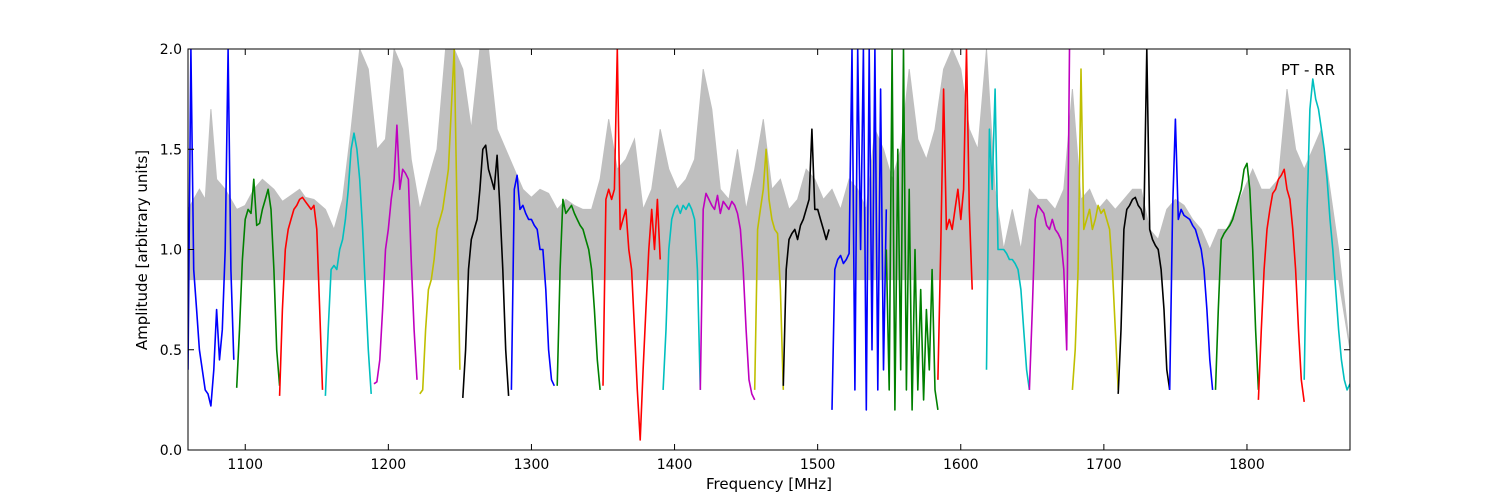 This screenshot has height=500, width=1500. Describe the element at coordinates (961, 465) in the screenshot. I see `x-tick-label: 1600` at that location.